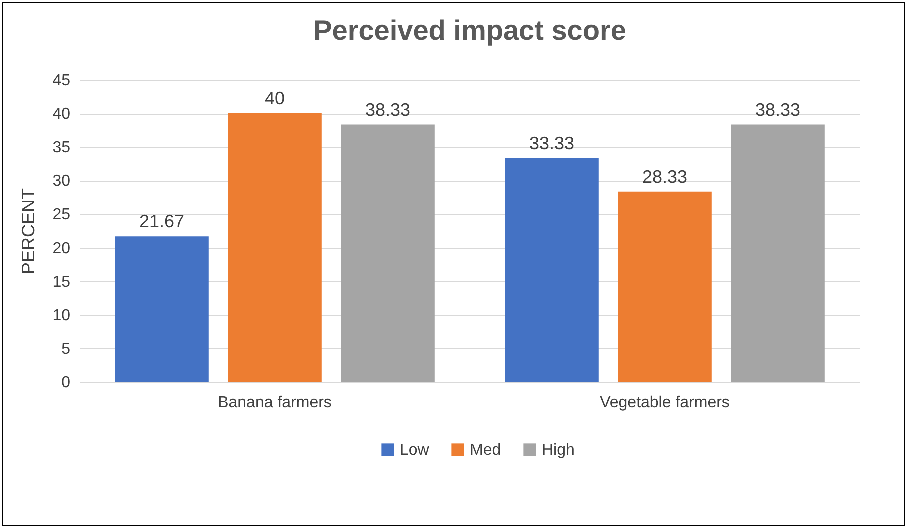 The width and height of the screenshot is (909, 530). What do you see at coordinates (61, 81) in the screenshot?
I see `y-tick-label: 45` at bounding box center [61, 81].